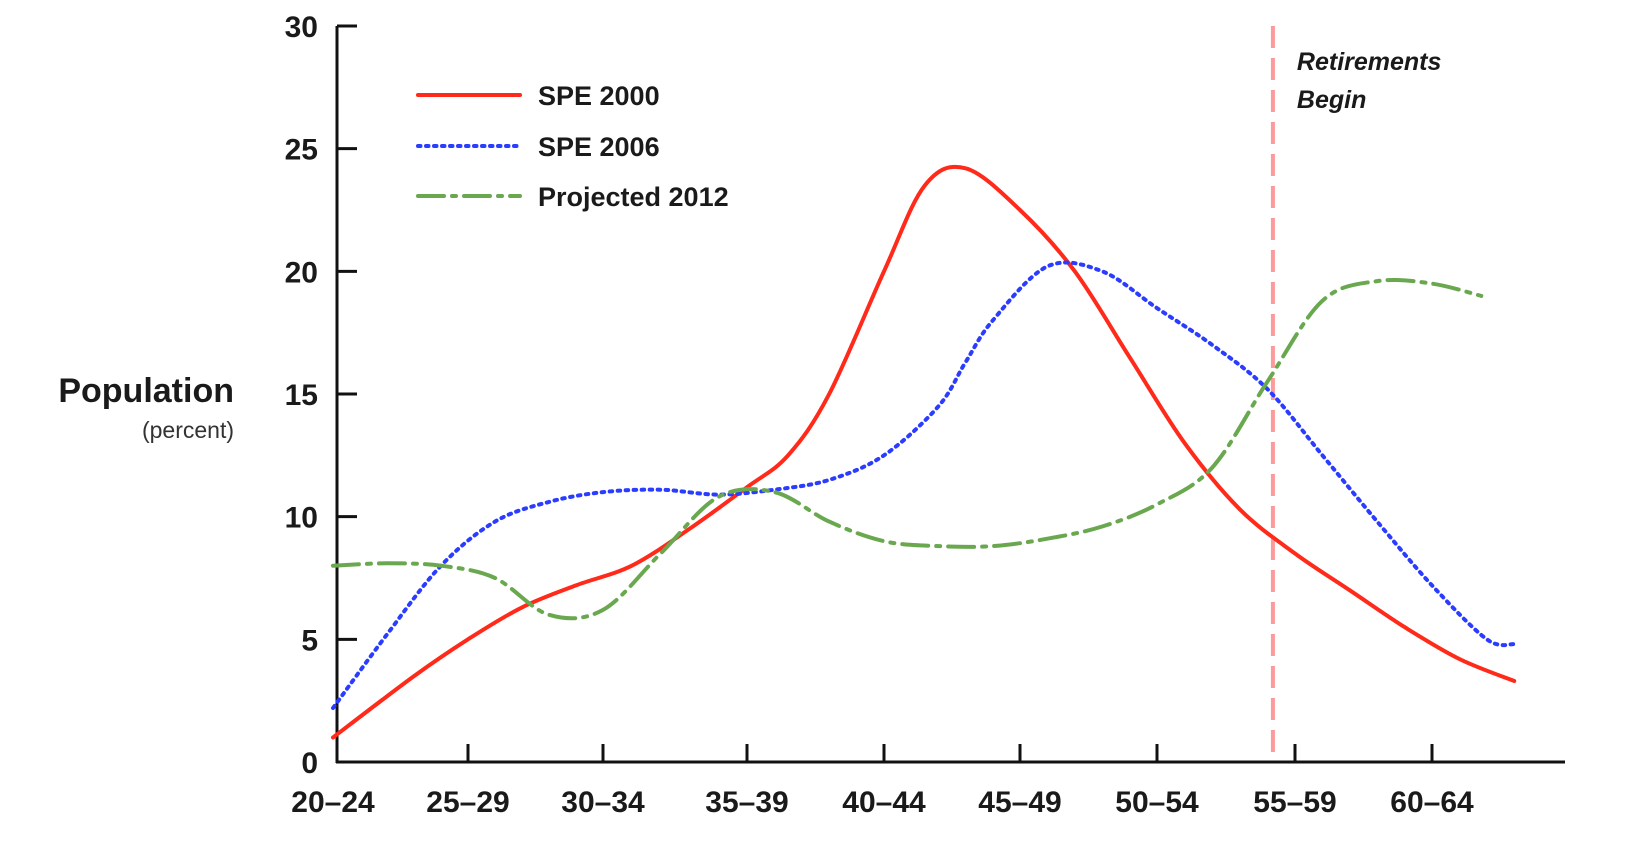  What do you see at coordinates (309, 640) in the screenshot?
I see `y-tick-label: 5` at bounding box center [309, 640].